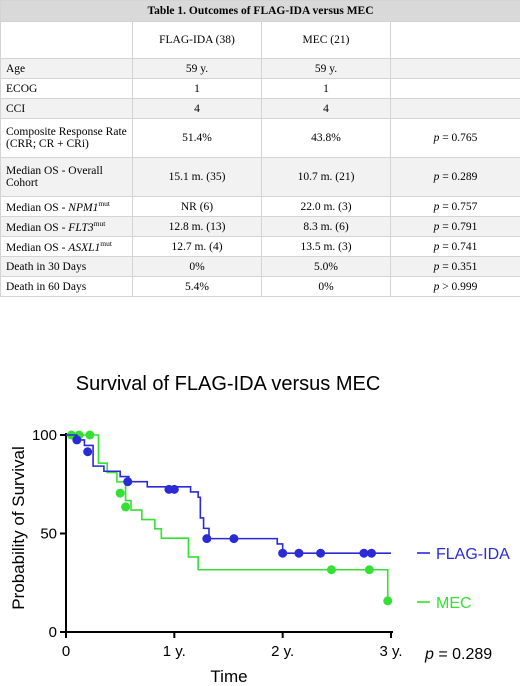  Describe the element at coordinates (81, 227) in the screenshot. I see `row-label-gene: FLT3` at that location.